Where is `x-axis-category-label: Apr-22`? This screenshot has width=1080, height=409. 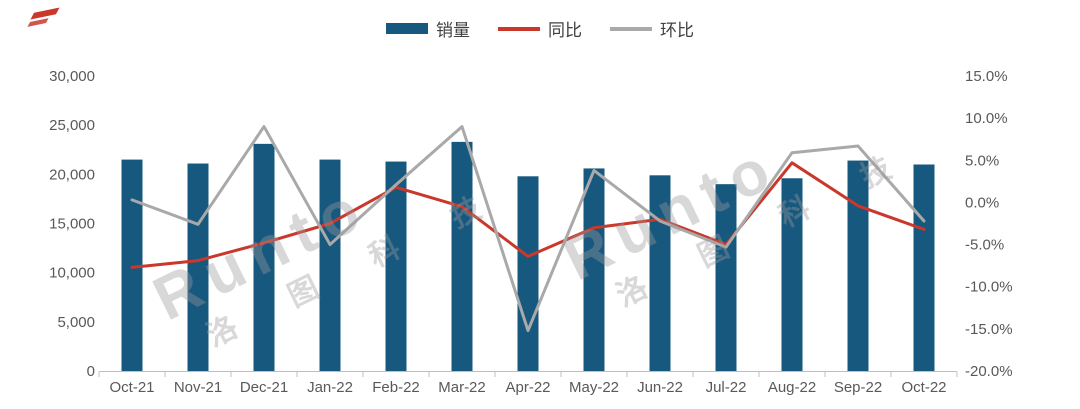 x-axis-category-label: Apr-22 is located at coordinates (527, 387).